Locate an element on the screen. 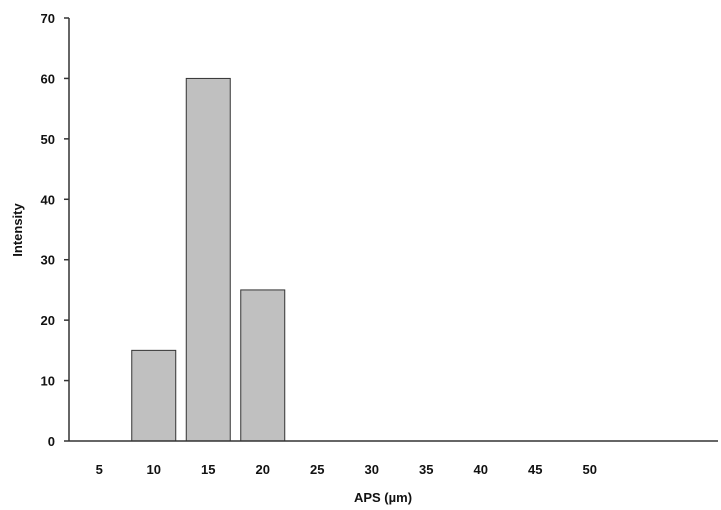 The height and width of the screenshot is (510, 721). y-axis-title: Intensity is located at coordinates (17, 230).